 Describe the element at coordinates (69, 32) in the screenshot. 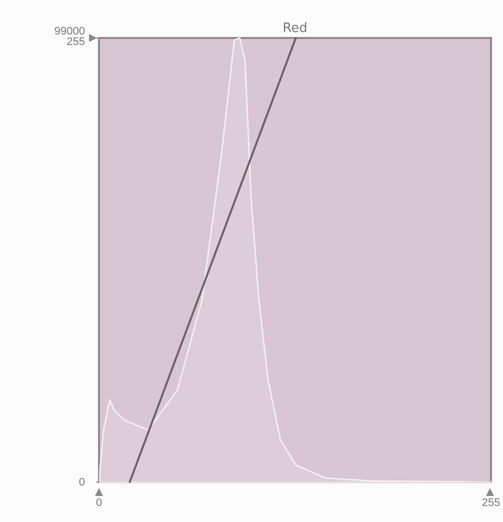

I see `y-tick-label: 99000` at that location.